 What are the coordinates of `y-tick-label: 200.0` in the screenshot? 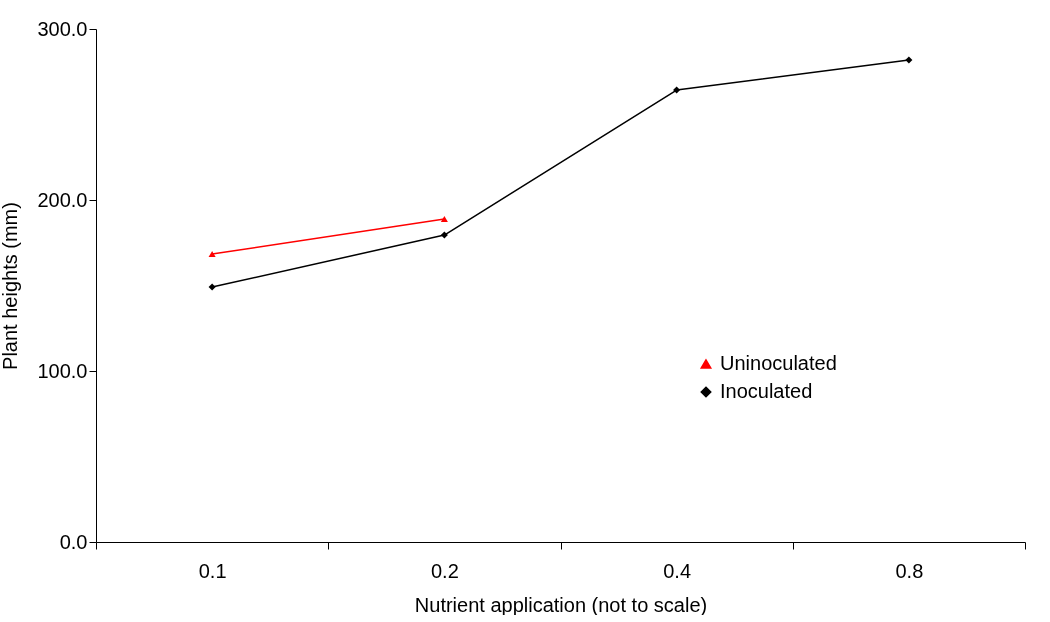 It's located at (62, 199).